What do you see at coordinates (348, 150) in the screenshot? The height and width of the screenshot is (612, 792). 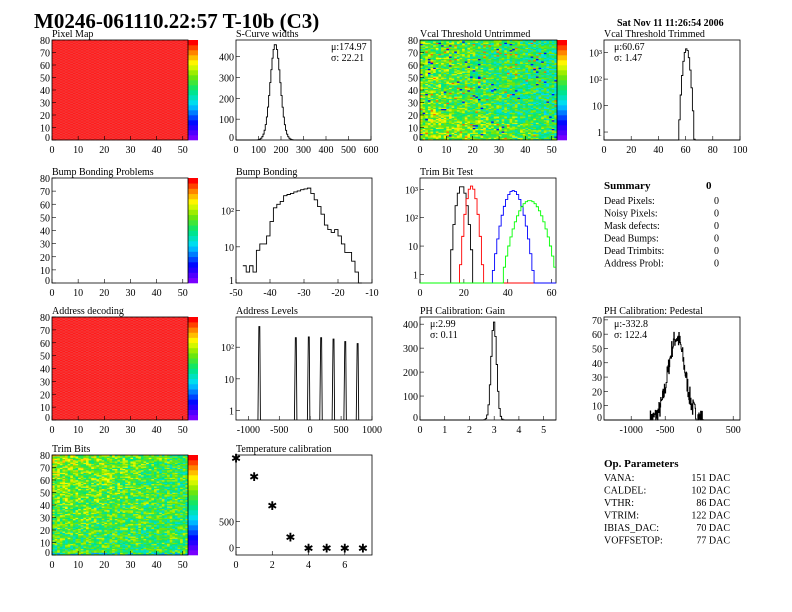 I see `x-tick-label: 500` at bounding box center [348, 150].